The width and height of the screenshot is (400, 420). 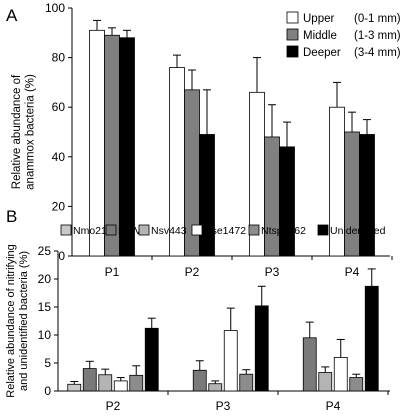 What do you see at coordinates (45, 335) in the screenshot?
I see `panel-b-y-tick-label: 10` at bounding box center [45, 335].